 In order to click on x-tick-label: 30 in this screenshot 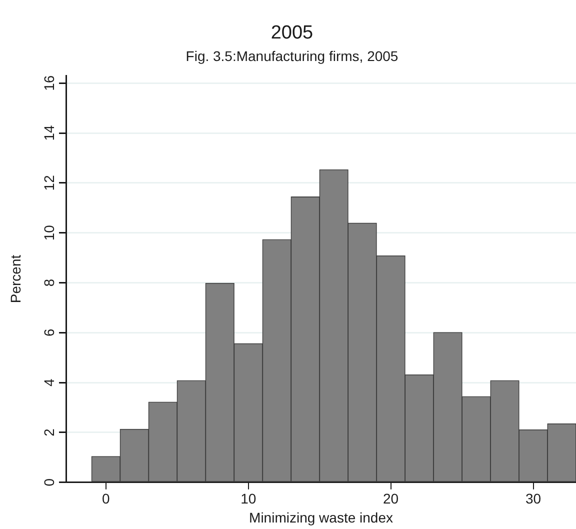, I will do `click(533, 498)`.